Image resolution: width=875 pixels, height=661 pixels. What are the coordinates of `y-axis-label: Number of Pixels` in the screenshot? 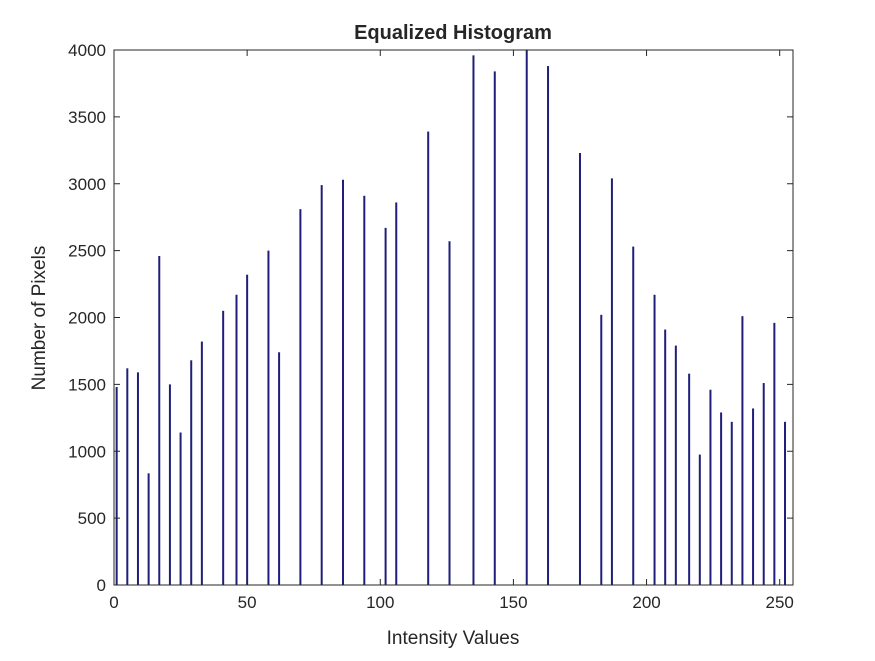 It's located at (39, 318).